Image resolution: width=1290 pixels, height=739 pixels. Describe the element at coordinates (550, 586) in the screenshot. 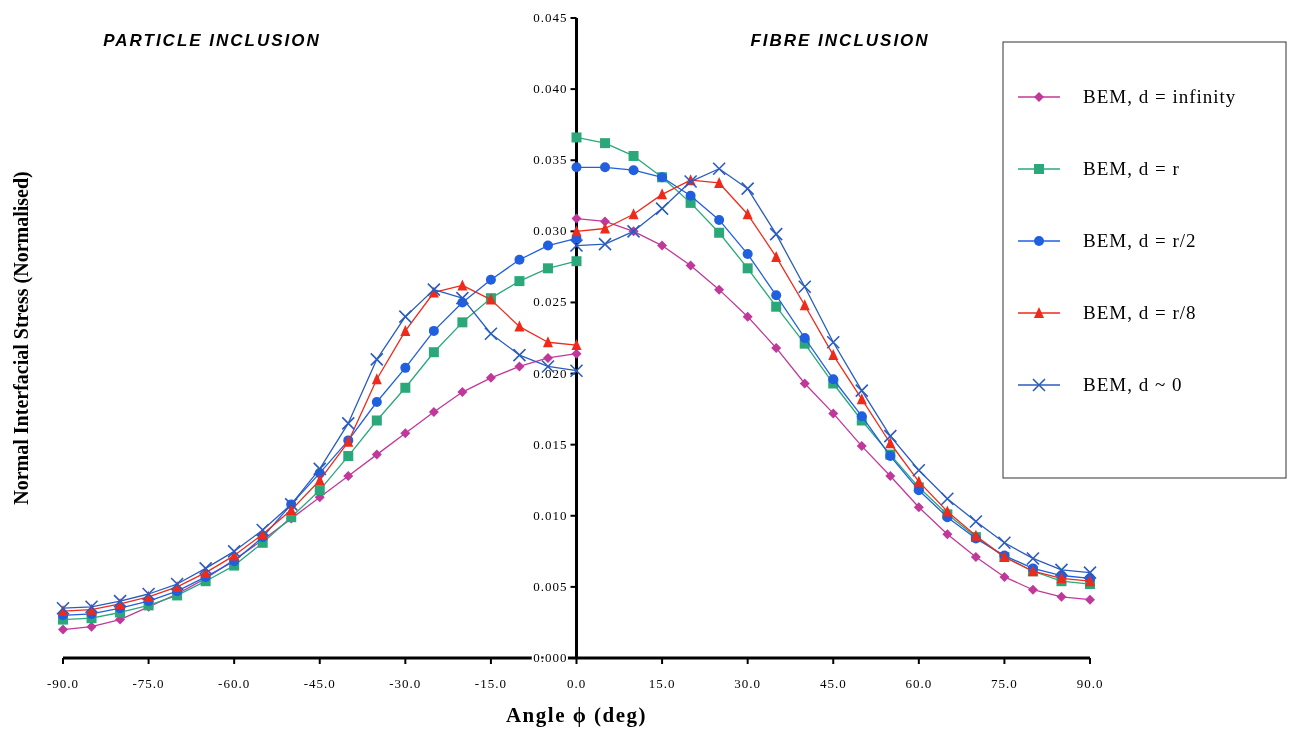

I see `y-tick-label: 0.005` at that location.